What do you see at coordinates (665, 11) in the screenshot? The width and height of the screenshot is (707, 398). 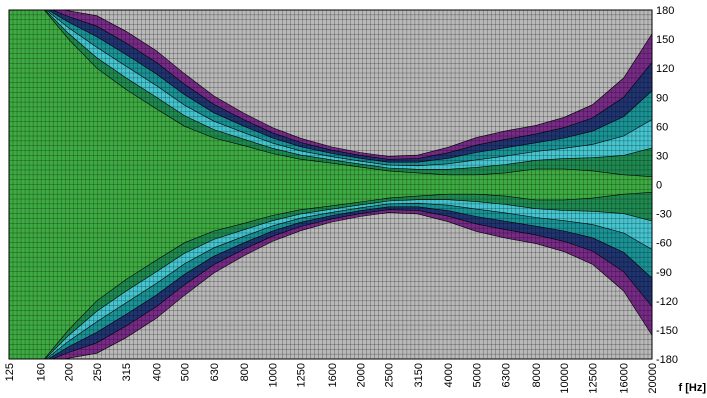 I see `y-tick-label: 180` at bounding box center [665, 11].